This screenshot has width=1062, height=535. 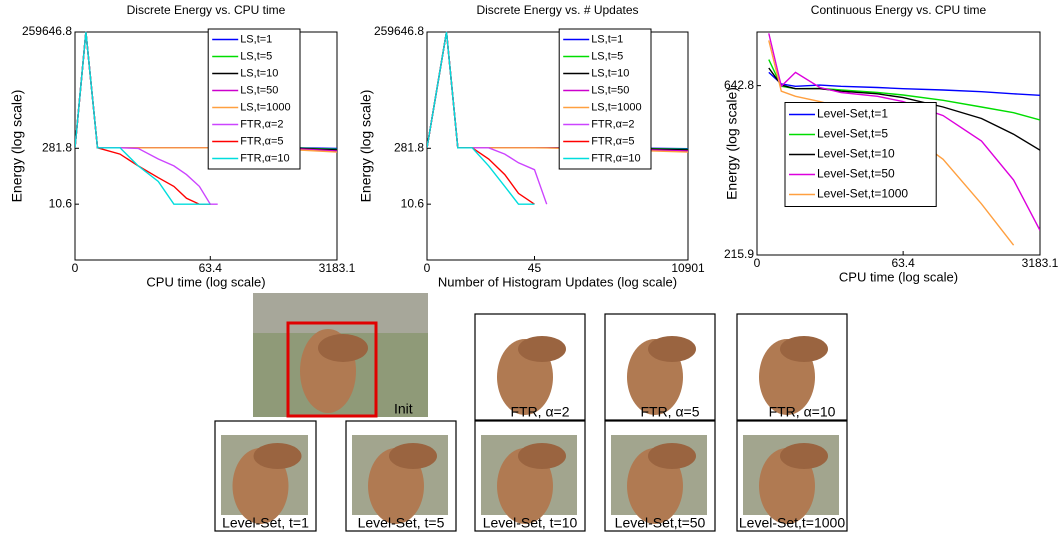 What do you see at coordinates (530, 476) in the screenshot?
I see `image-panel: Level-Set, t=10` at bounding box center [530, 476].